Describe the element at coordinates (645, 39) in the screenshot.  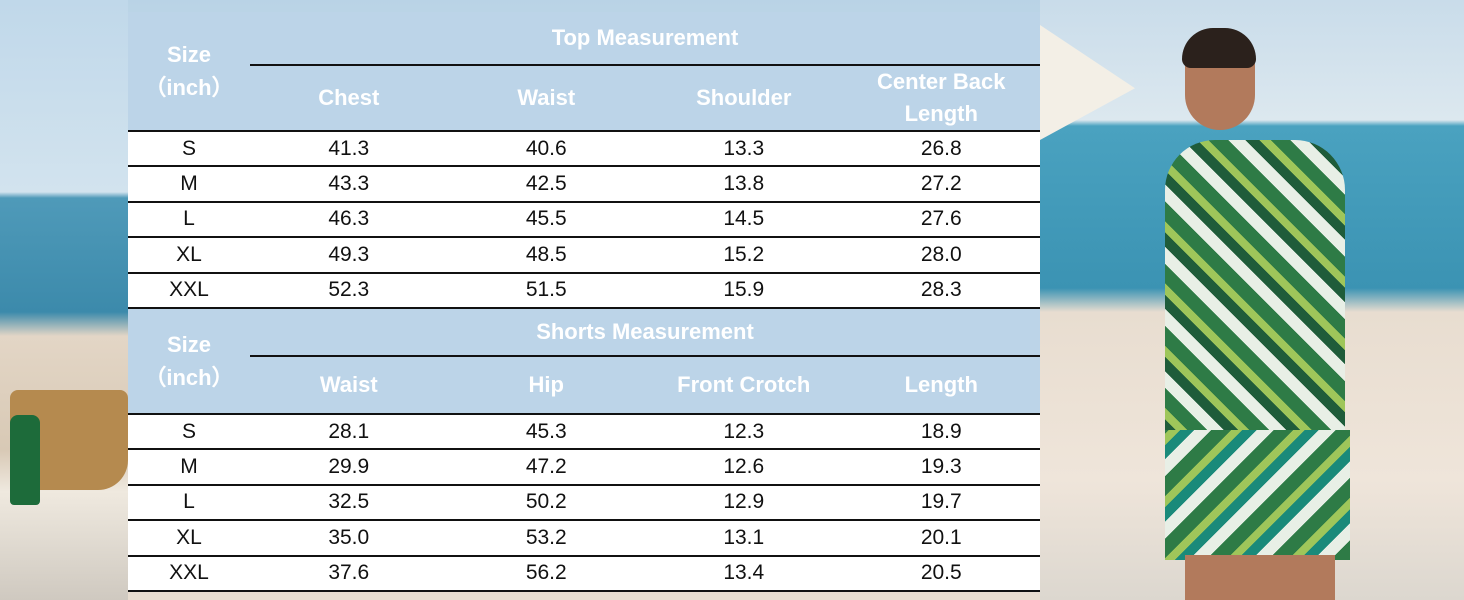
I see `top-measurement-title: Top Measurement` at that location.